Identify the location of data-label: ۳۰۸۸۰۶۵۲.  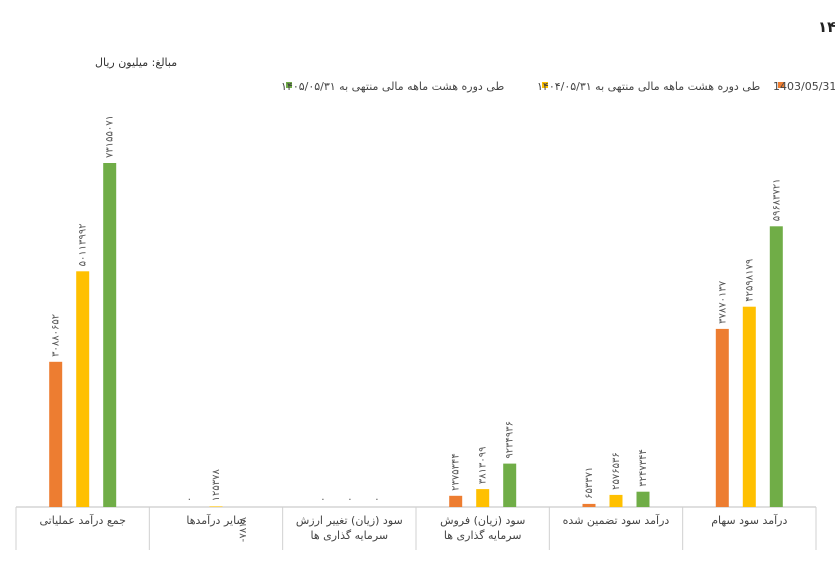
(56, 335).